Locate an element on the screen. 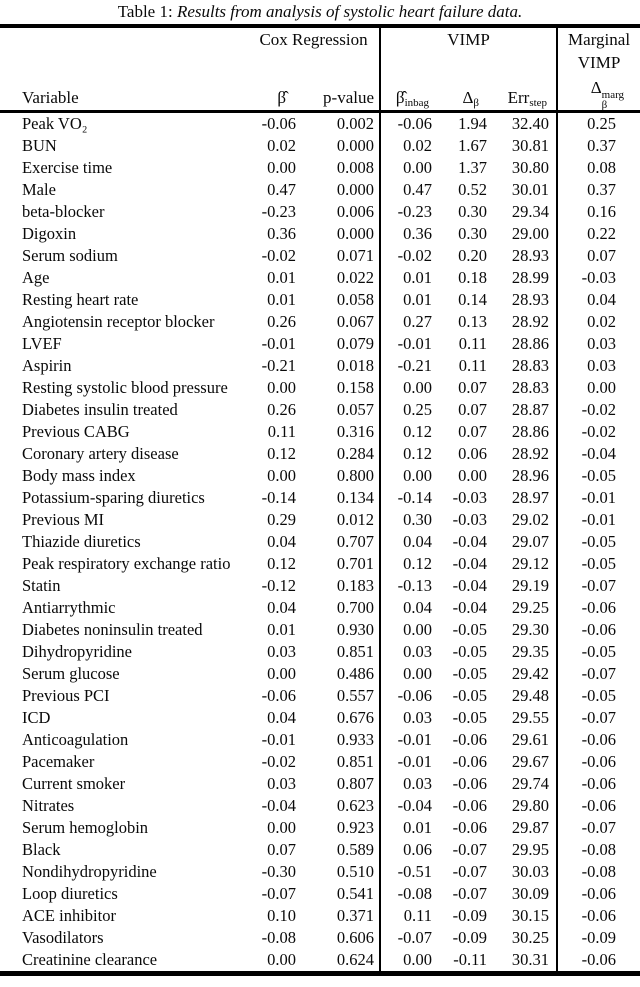 The height and width of the screenshot is (987, 640). table-row: Previous CABG 0.11 0.316 0.12 0.07 28.86 -0.02 is located at coordinates (320, 432).